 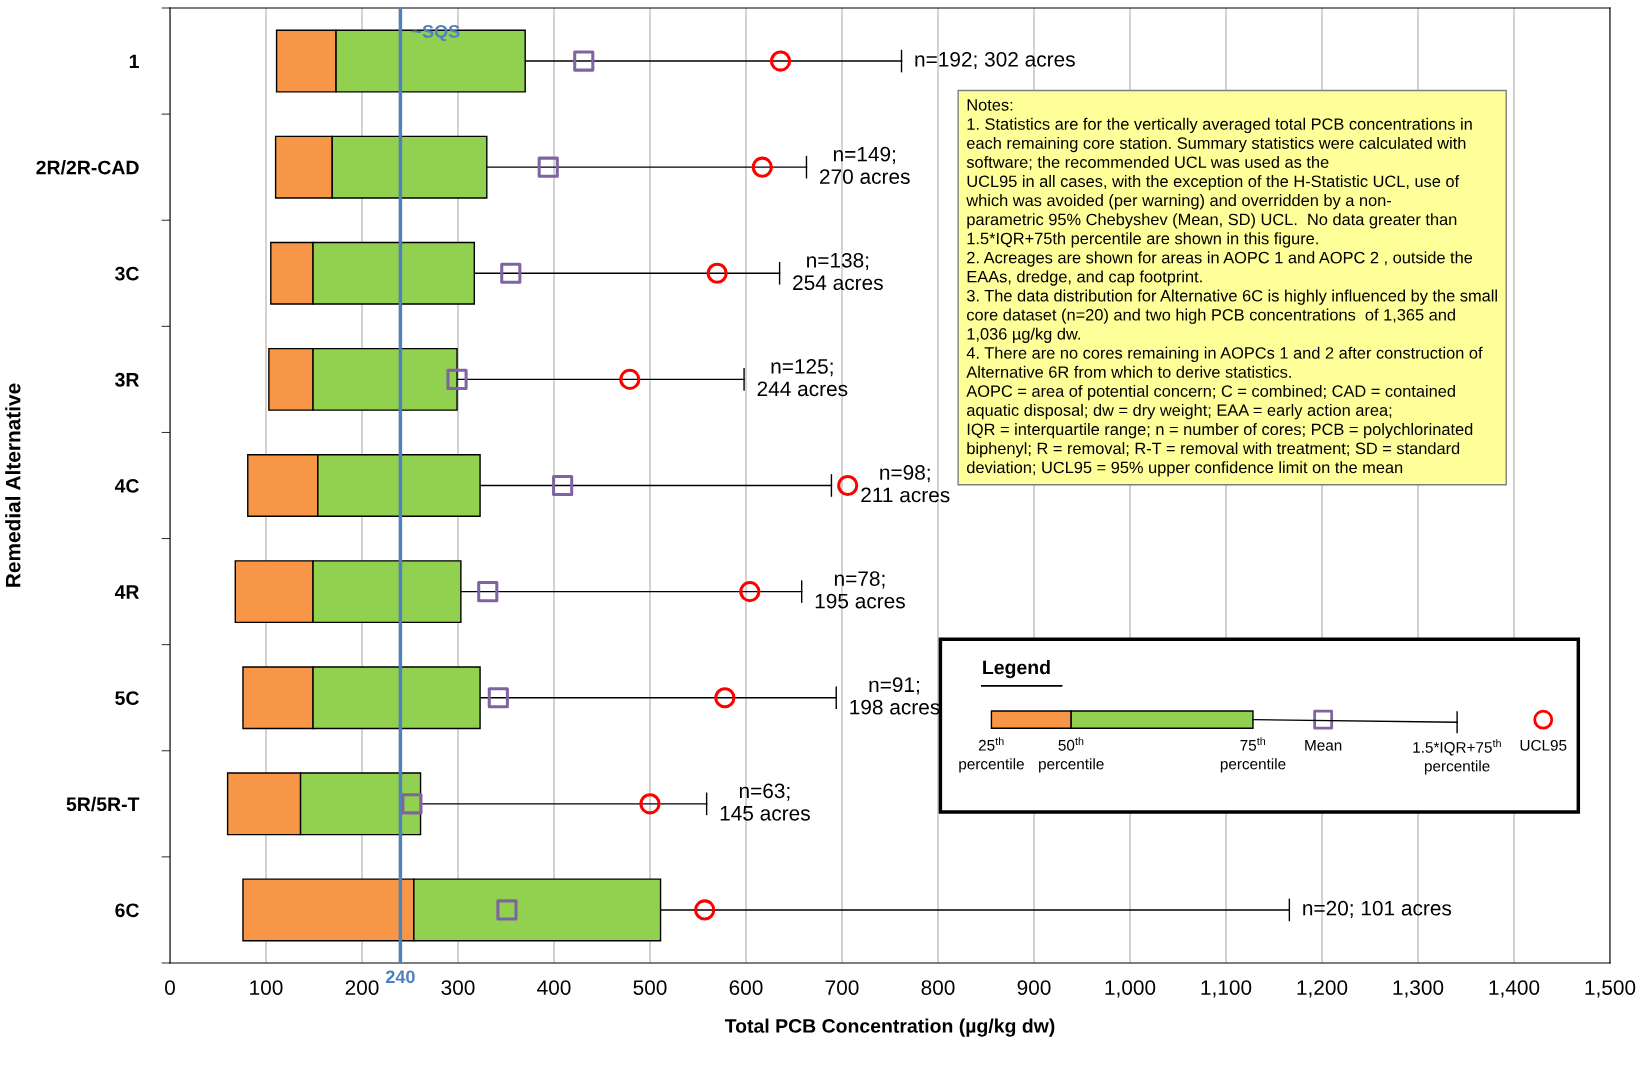 I want to click on y-axis-title: Remedial Alternative, so click(x=13, y=485).